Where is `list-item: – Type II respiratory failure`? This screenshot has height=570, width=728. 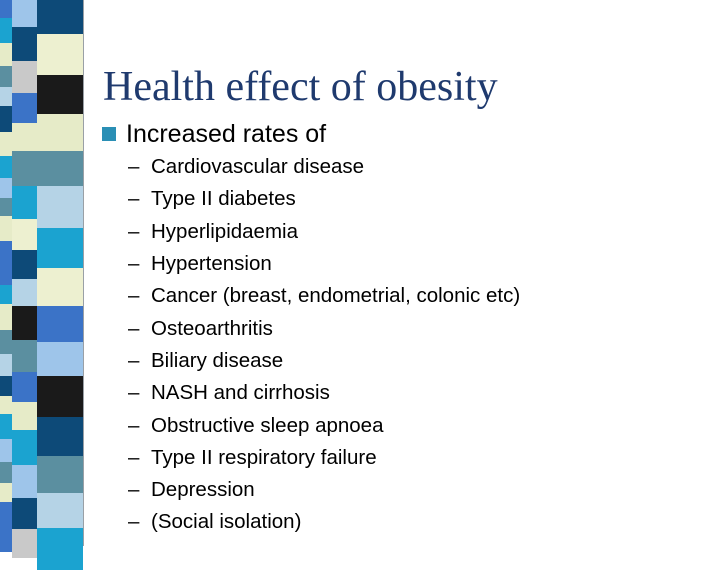
list-item: – Type II respiratory failure is located at coordinates (324, 458).